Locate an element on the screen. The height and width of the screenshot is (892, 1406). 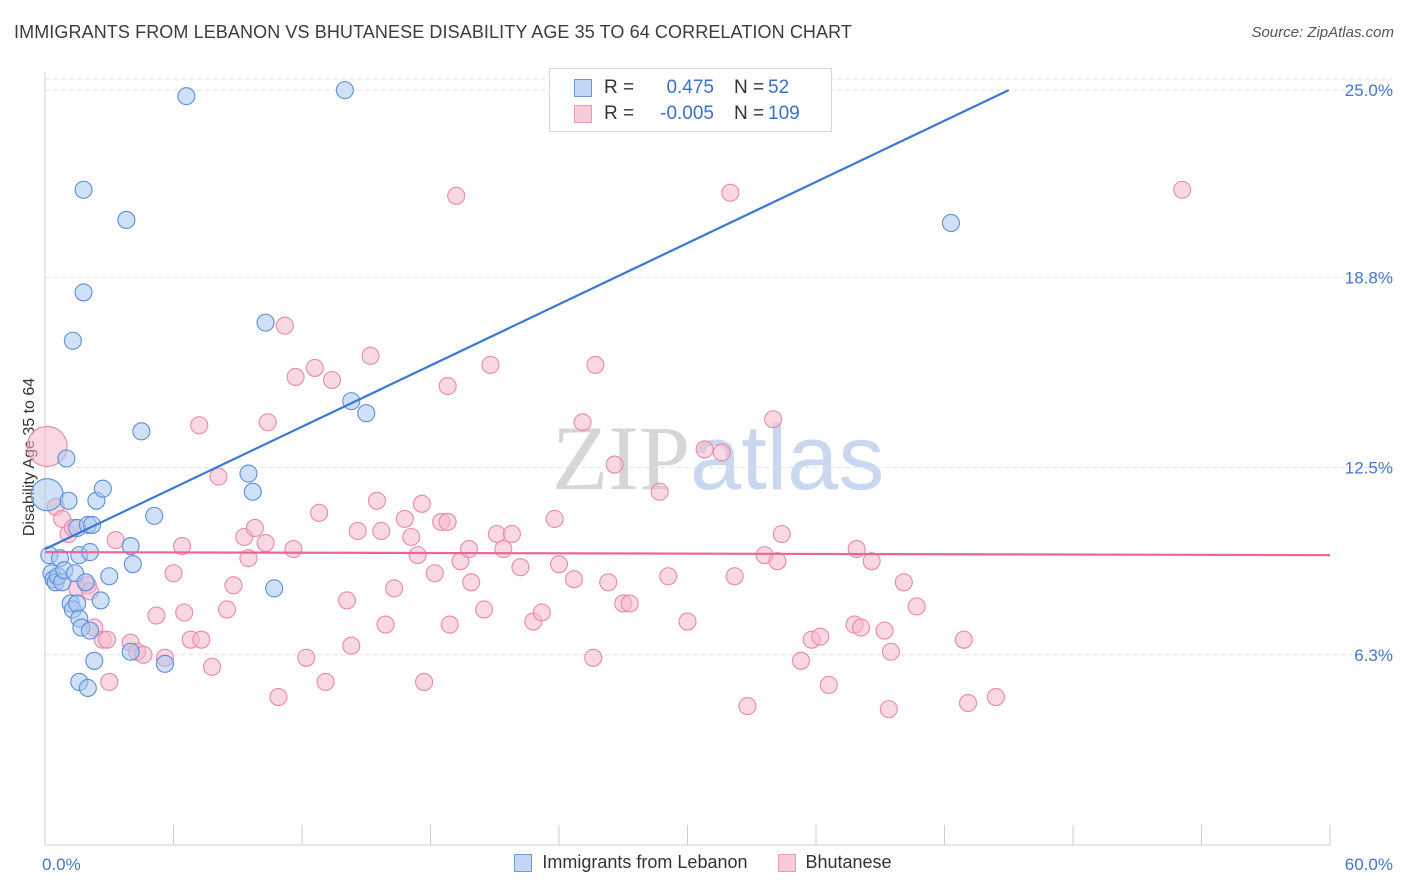
x-tick-label: 0.0% is located at coordinates (61, 864).